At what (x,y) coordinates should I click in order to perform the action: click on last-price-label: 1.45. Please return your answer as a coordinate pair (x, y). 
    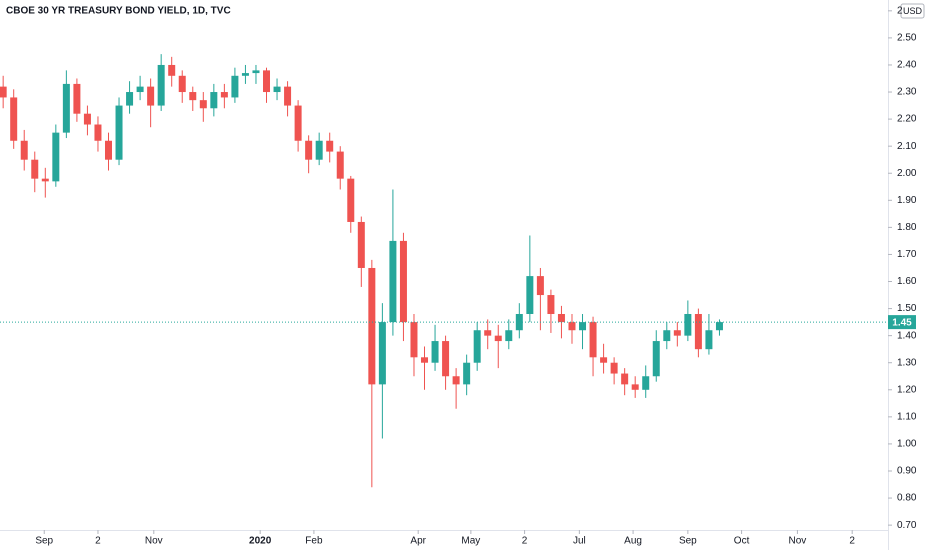
    Looking at the image, I should click on (902, 322).